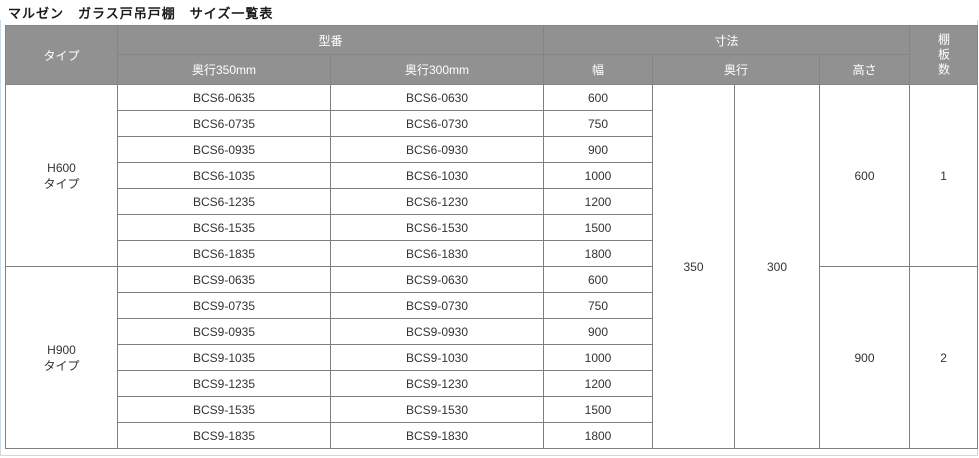 The width and height of the screenshot is (979, 458). What do you see at coordinates (437, 201) in the screenshot?
I see `model-300-cell: BCS6-1230` at bounding box center [437, 201].